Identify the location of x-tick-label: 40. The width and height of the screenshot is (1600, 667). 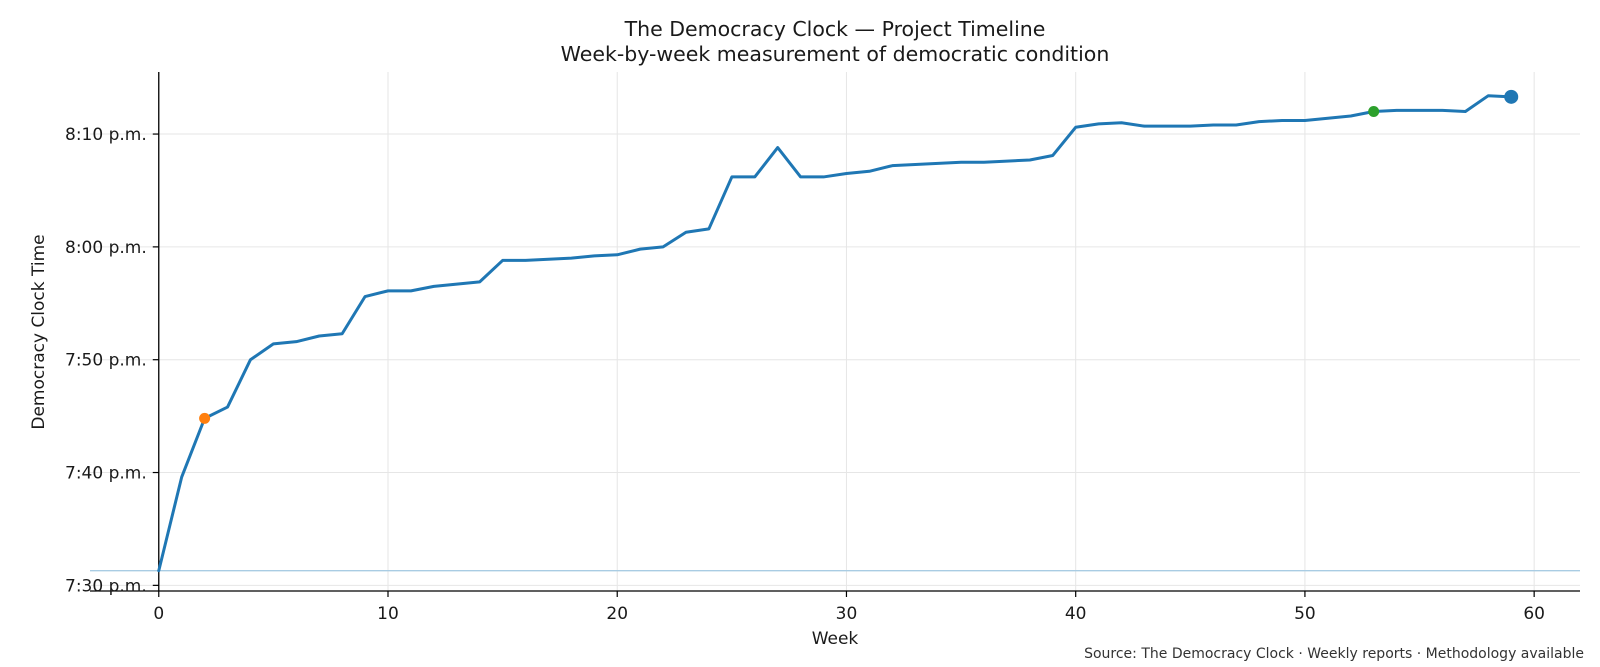
(1076, 614).